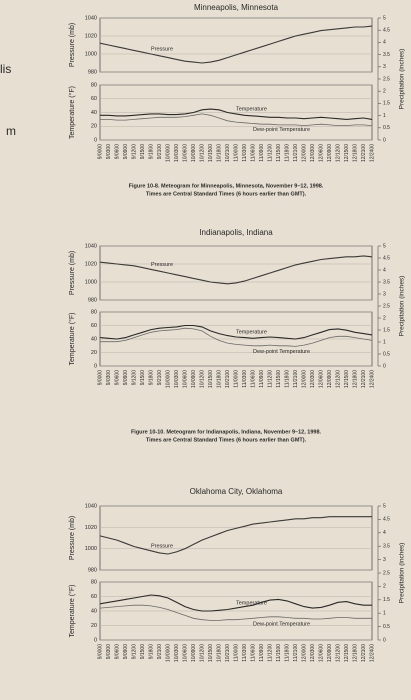  I want to click on y-tick-label: 1000, so click(91, 549).